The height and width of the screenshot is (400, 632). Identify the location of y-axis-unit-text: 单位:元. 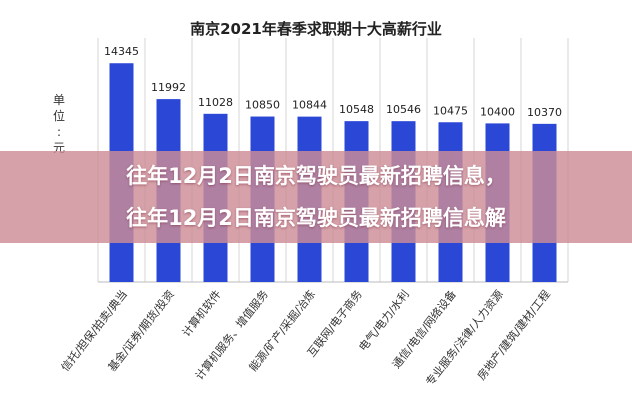
(58, 124).